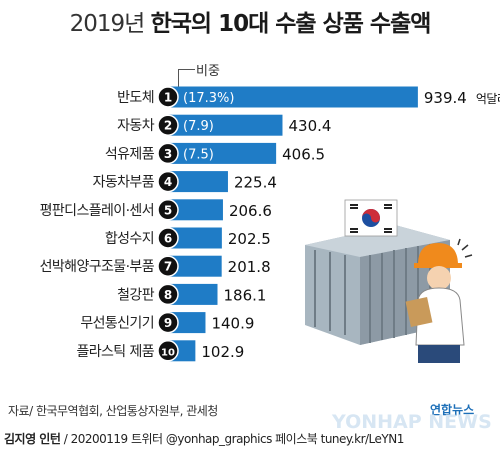  Describe the element at coordinates (389, 281) in the screenshot. I see `worker-container-illustration` at that location.